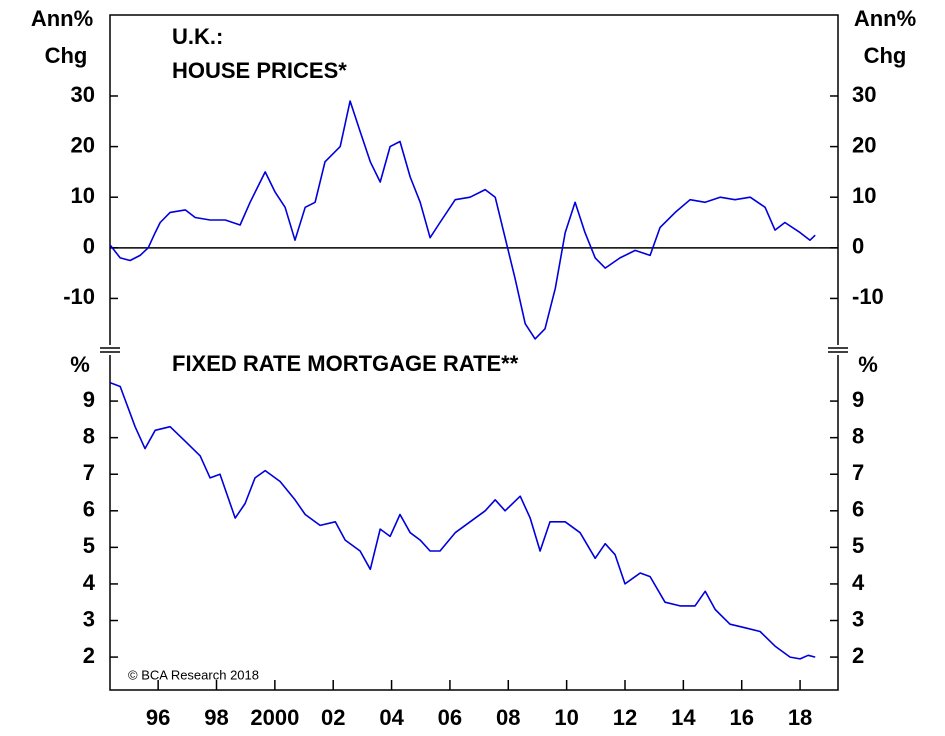 The height and width of the screenshot is (736, 945). I want to click on x-tick-label: 04, so click(391, 717).